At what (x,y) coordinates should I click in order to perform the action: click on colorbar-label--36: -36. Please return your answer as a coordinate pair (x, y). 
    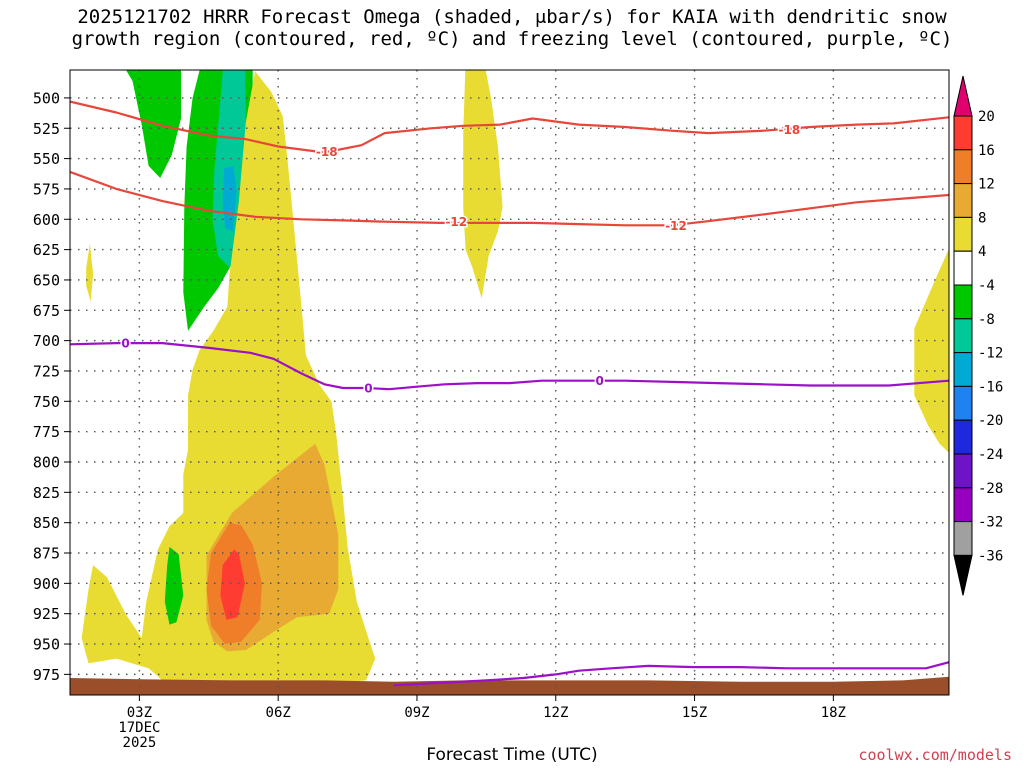
    Looking at the image, I should click on (990, 556).